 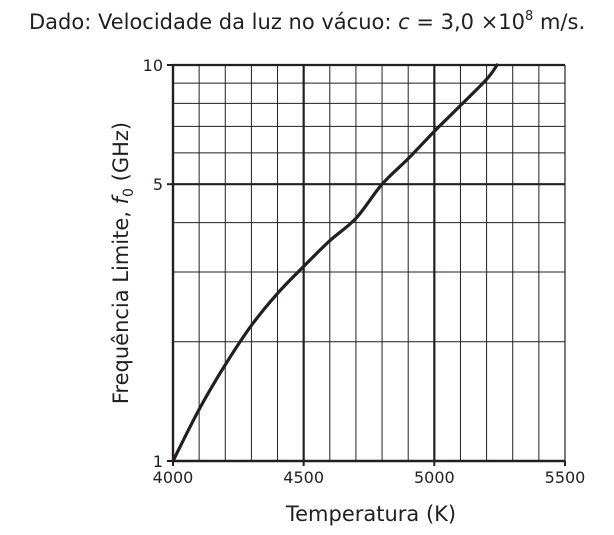 What do you see at coordinates (303, 477) in the screenshot?
I see `x-tick-label: 4500` at bounding box center [303, 477].